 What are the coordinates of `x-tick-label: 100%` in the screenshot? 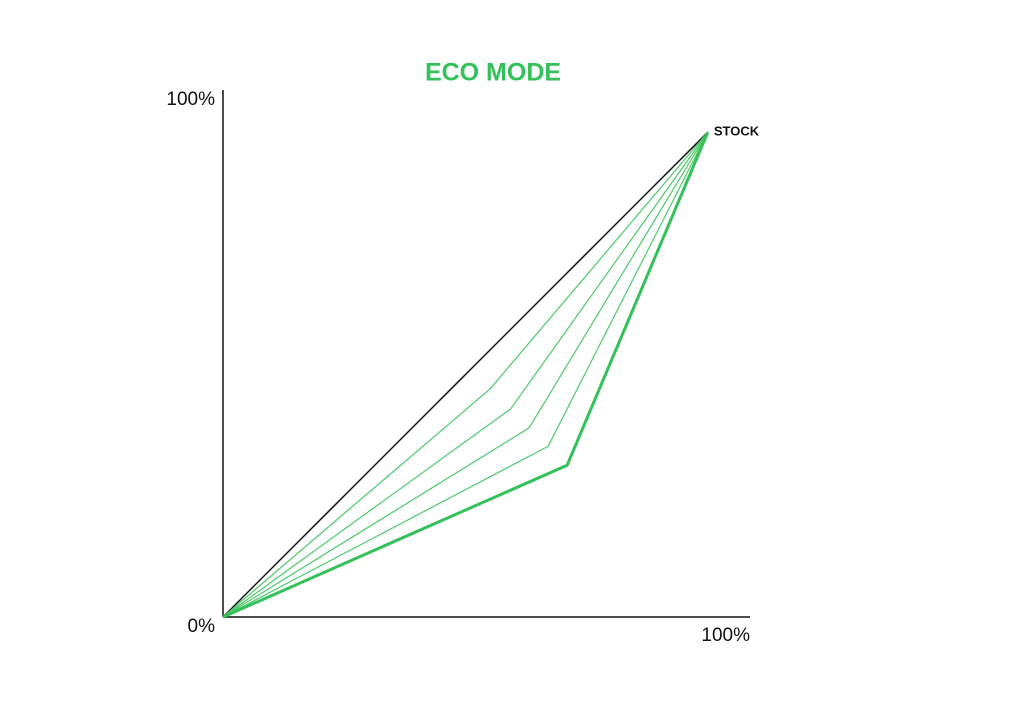 It's located at (725, 635).